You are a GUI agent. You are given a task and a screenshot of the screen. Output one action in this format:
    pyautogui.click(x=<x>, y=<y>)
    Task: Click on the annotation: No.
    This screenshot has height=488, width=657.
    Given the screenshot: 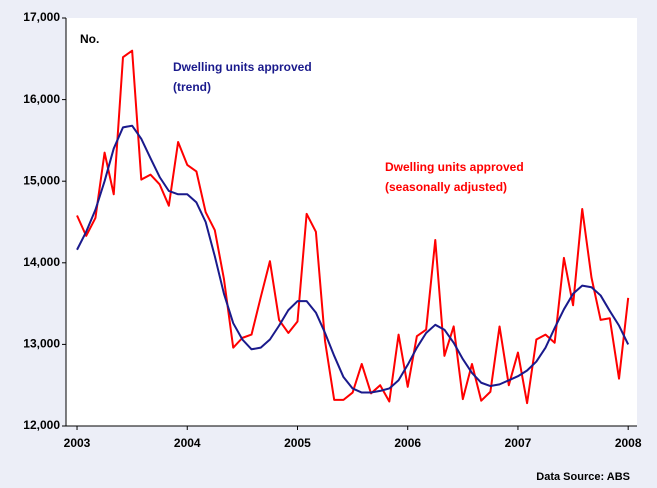 What is the action you would take?
    pyautogui.click(x=89, y=39)
    